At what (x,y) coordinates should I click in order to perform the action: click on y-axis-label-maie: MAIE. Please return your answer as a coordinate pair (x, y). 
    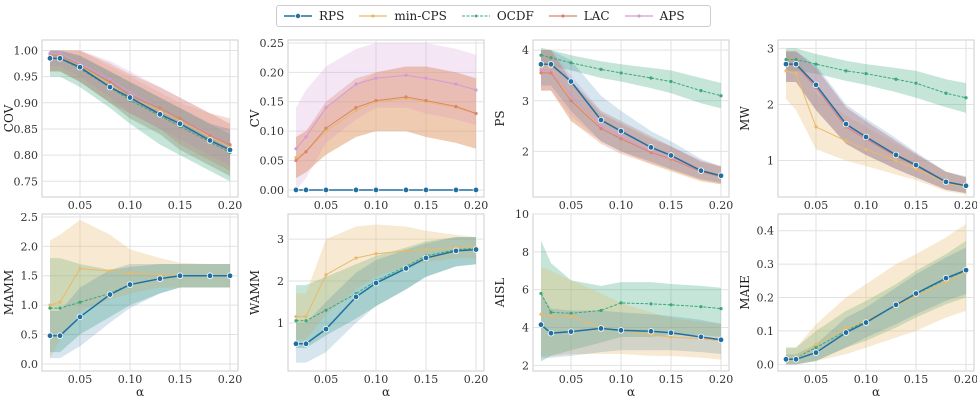
    Looking at the image, I should click on (745, 292).